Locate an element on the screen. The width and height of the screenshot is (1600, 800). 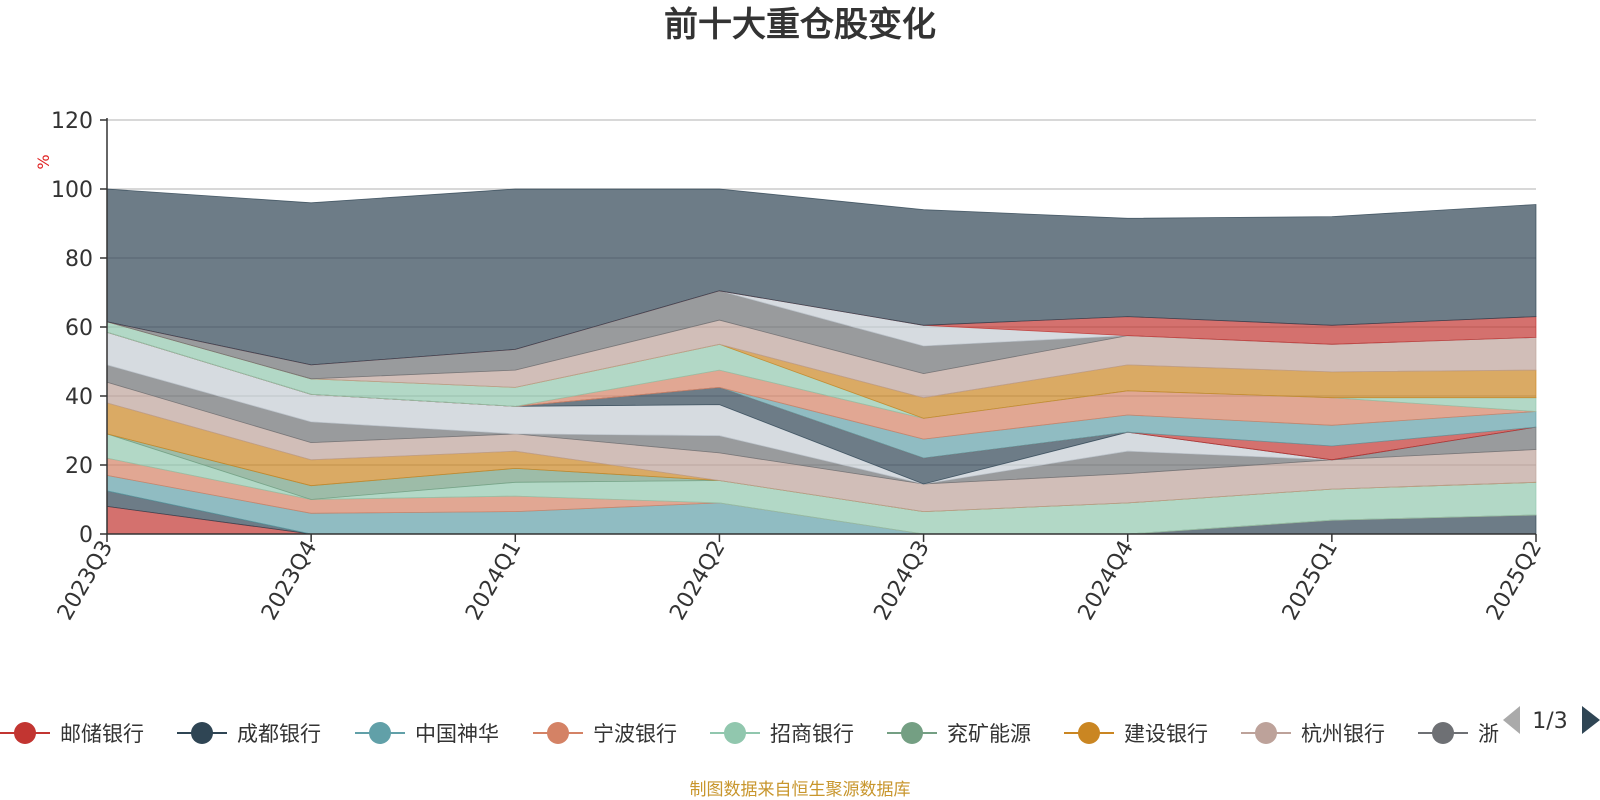
legend-label: 建设银行 is located at coordinates (1166, 734).